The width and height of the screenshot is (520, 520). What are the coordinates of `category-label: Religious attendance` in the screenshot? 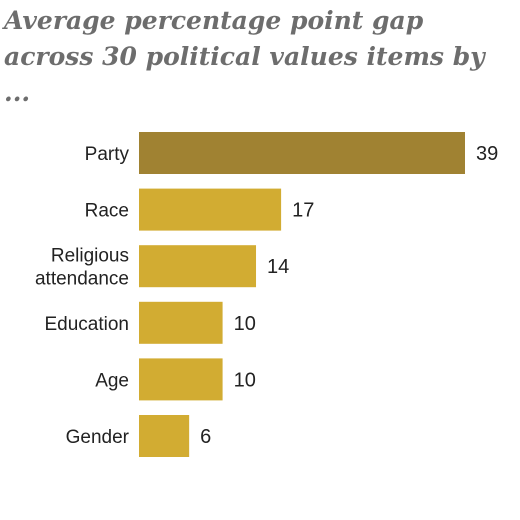 It's located at (82, 268).